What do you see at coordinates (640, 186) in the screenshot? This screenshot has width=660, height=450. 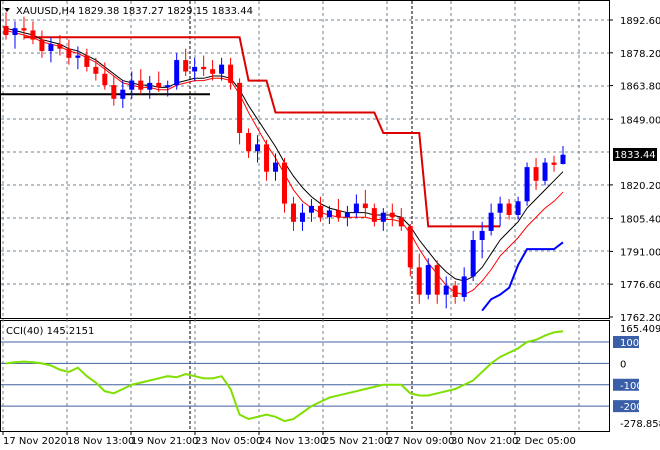 I see `price-label: 1820.20` at bounding box center [640, 186].